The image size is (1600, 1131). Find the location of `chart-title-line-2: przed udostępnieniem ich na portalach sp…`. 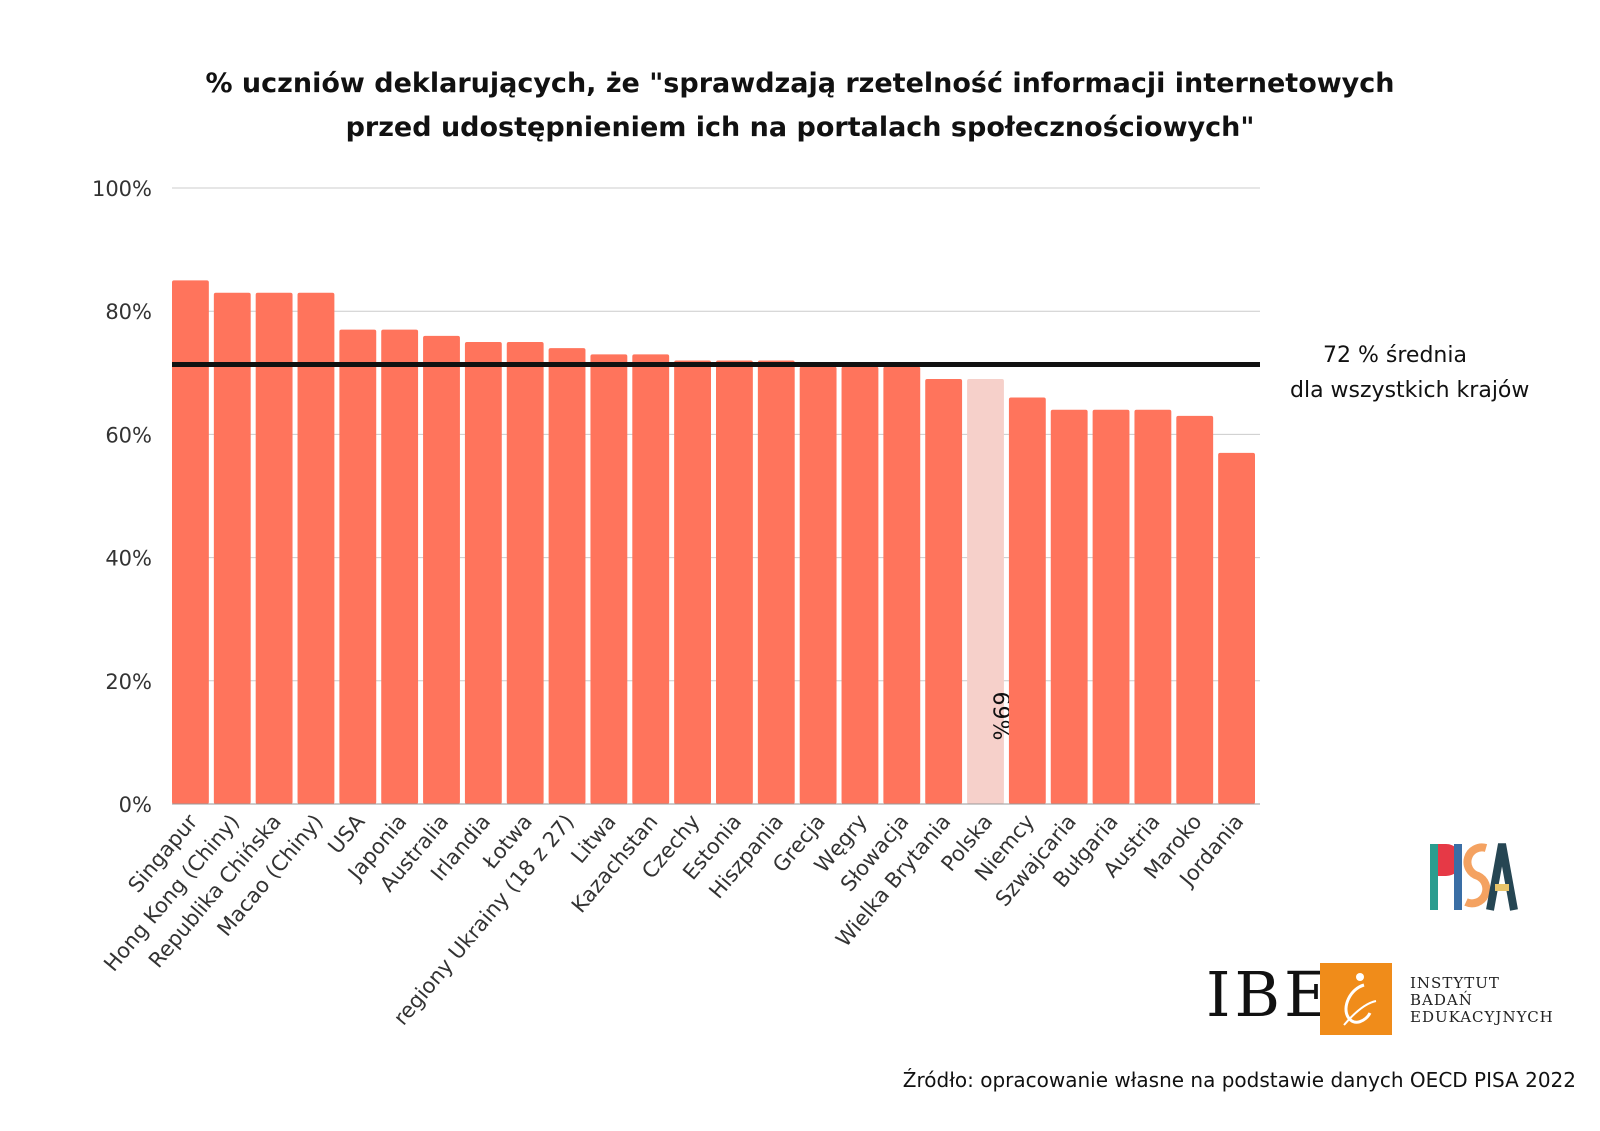

chart-title-line-2: przed udostępnieniem ich na portalach sp… is located at coordinates (800, 127).